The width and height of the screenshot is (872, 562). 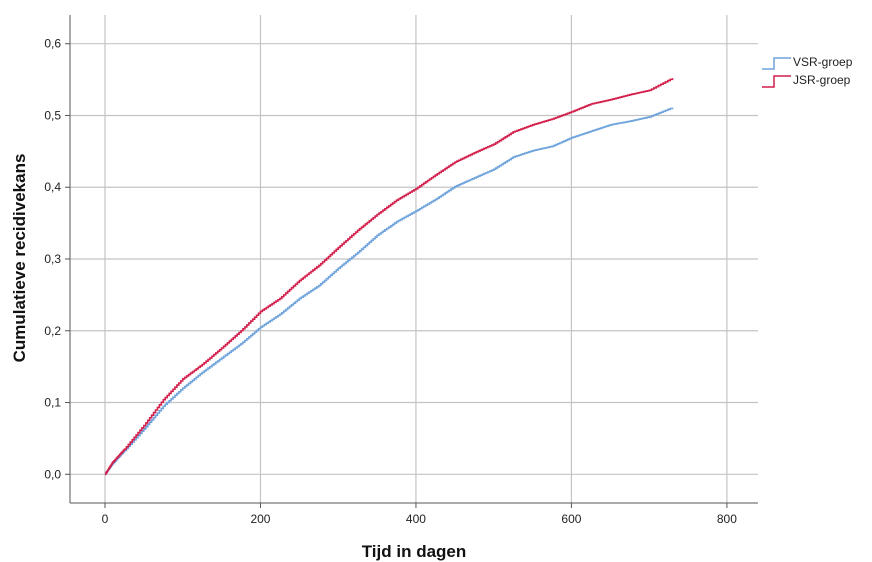 What do you see at coordinates (807, 71) in the screenshot?
I see `legend: VSR-groep JSR-groep` at bounding box center [807, 71].